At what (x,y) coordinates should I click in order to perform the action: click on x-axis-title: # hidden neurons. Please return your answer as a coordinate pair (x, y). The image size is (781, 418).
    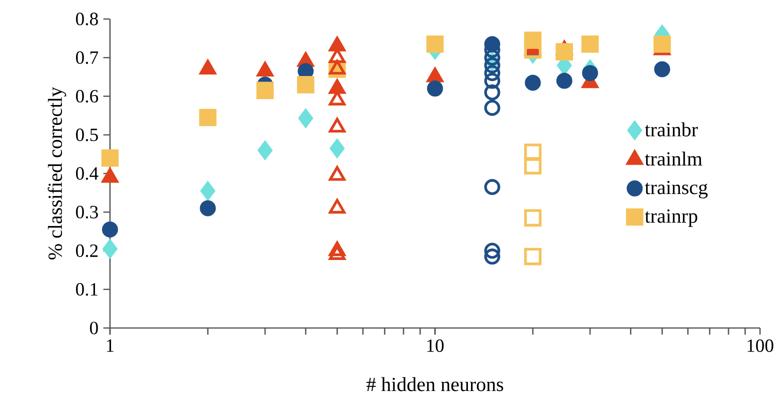
    Looking at the image, I should click on (435, 384).